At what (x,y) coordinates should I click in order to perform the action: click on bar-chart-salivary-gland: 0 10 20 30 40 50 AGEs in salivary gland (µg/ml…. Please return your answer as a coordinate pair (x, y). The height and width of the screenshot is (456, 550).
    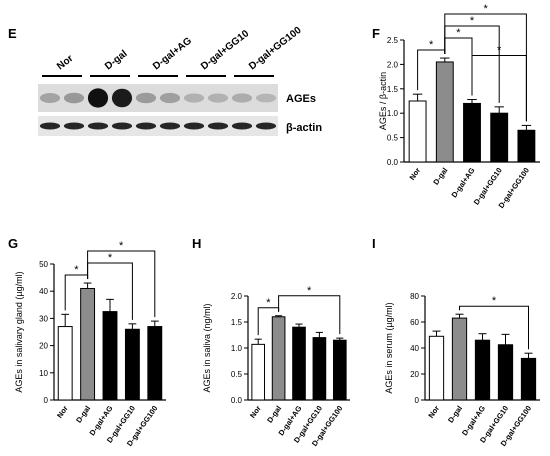
    Looking at the image, I should click on (90, 344).